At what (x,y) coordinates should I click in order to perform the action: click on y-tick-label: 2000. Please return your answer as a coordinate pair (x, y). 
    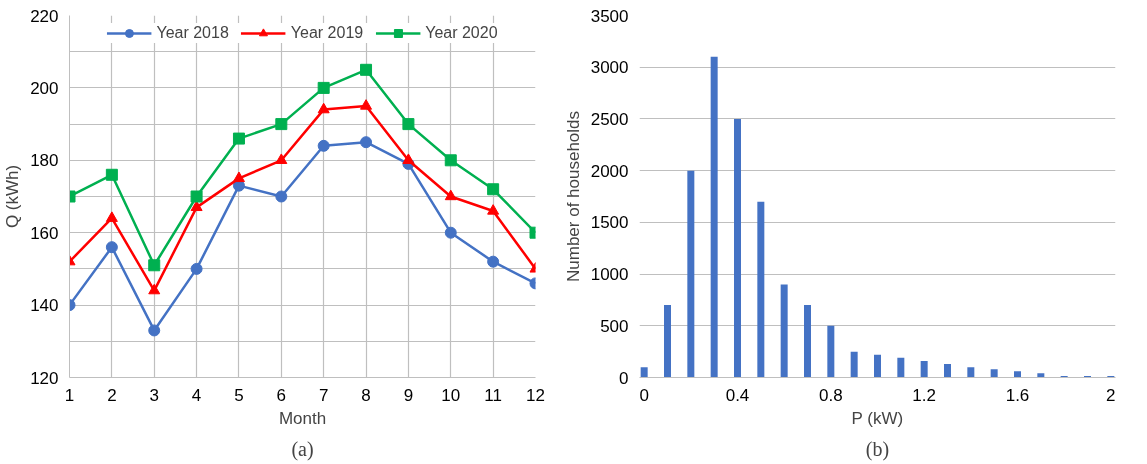
    Looking at the image, I should click on (609, 171).